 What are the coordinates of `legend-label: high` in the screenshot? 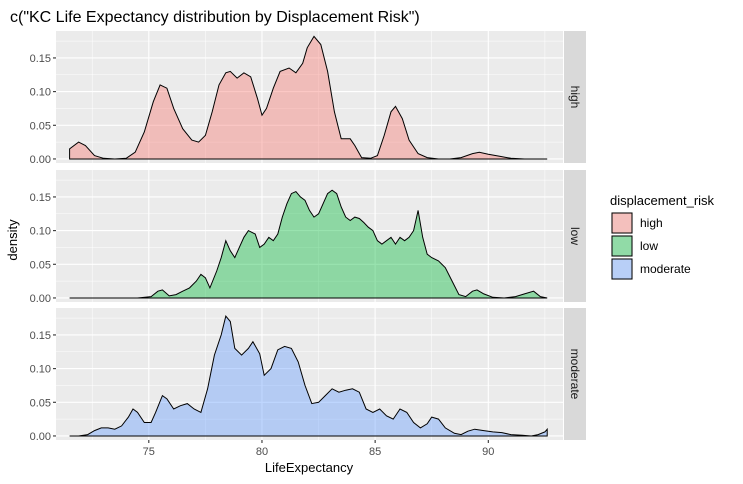 It's located at (651, 223).